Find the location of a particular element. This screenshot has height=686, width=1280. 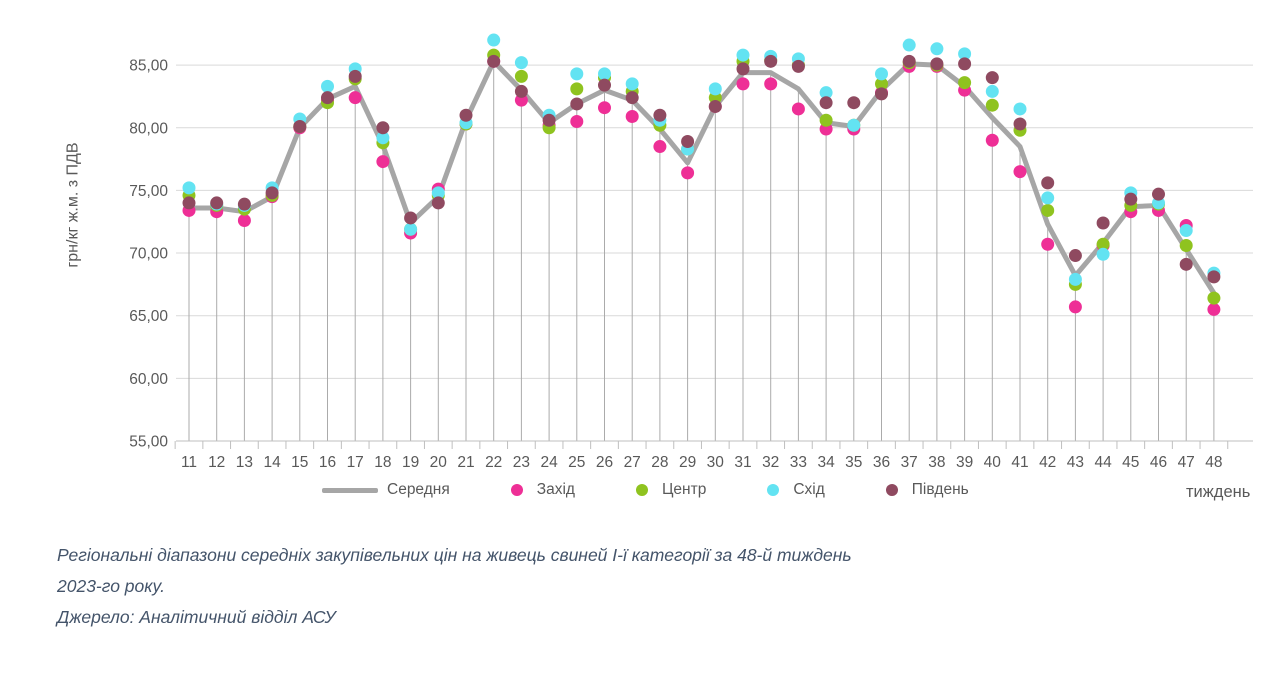

x-tick-label: 28 is located at coordinates (659, 462).